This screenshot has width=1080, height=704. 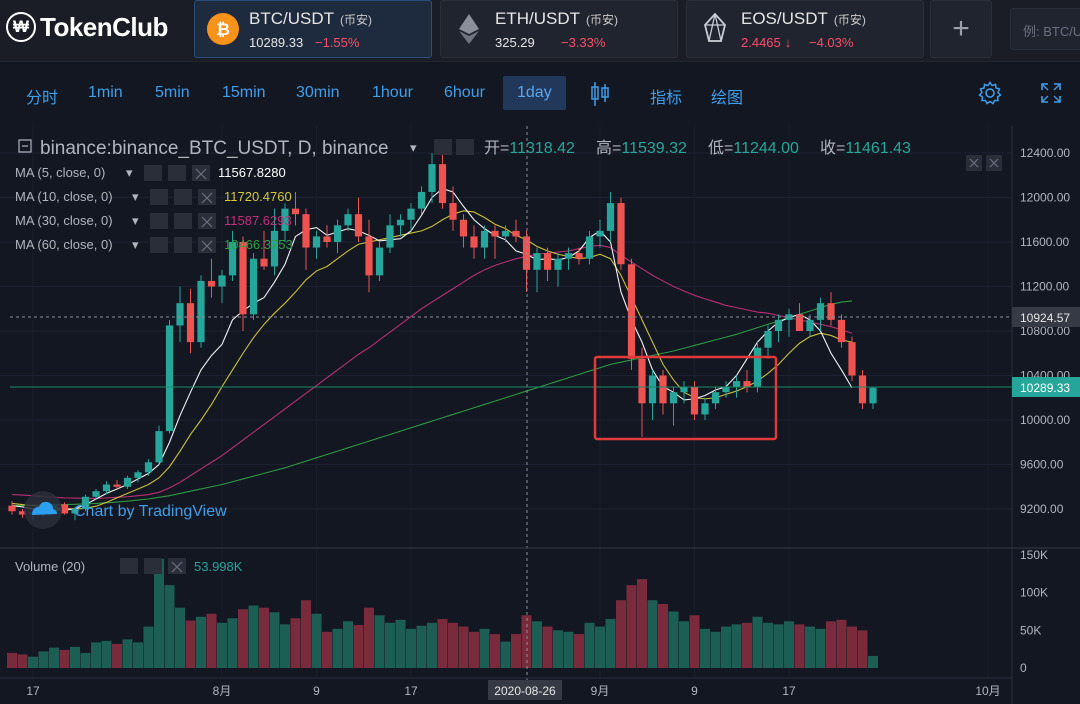 What do you see at coordinates (666, 98) in the screenshot?
I see `indicators-button: 指标` at bounding box center [666, 98].